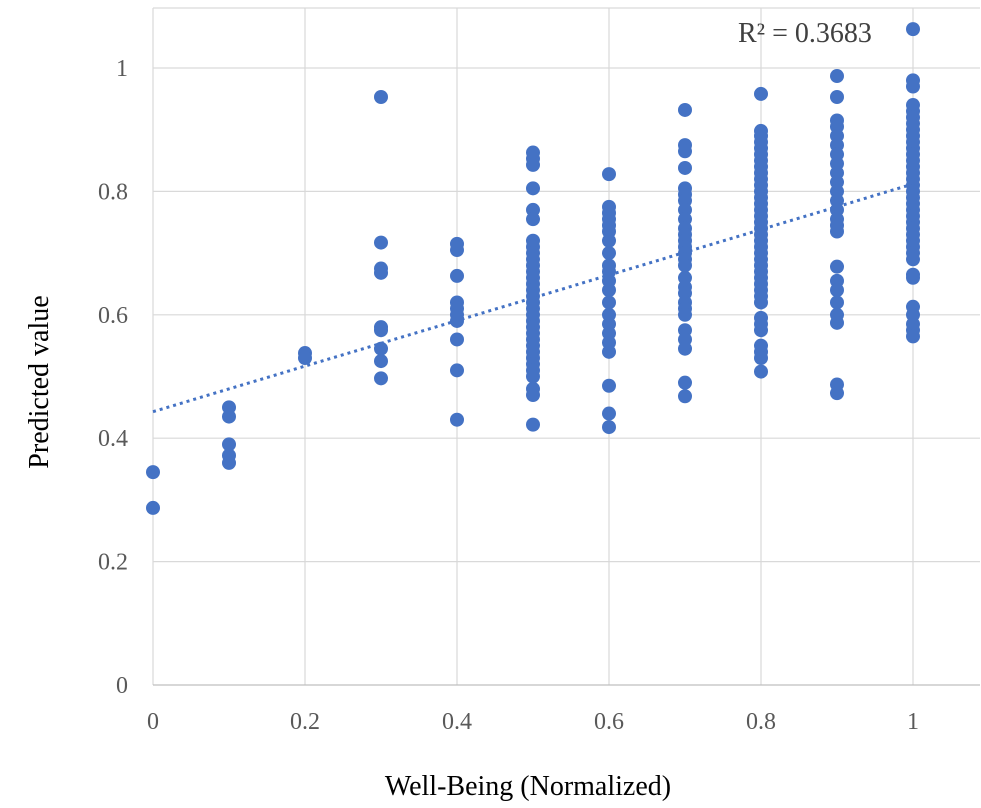 This screenshot has height=808, width=981. I want to click on x-axis-title: Well-Being (Normalized), so click(528, 786).